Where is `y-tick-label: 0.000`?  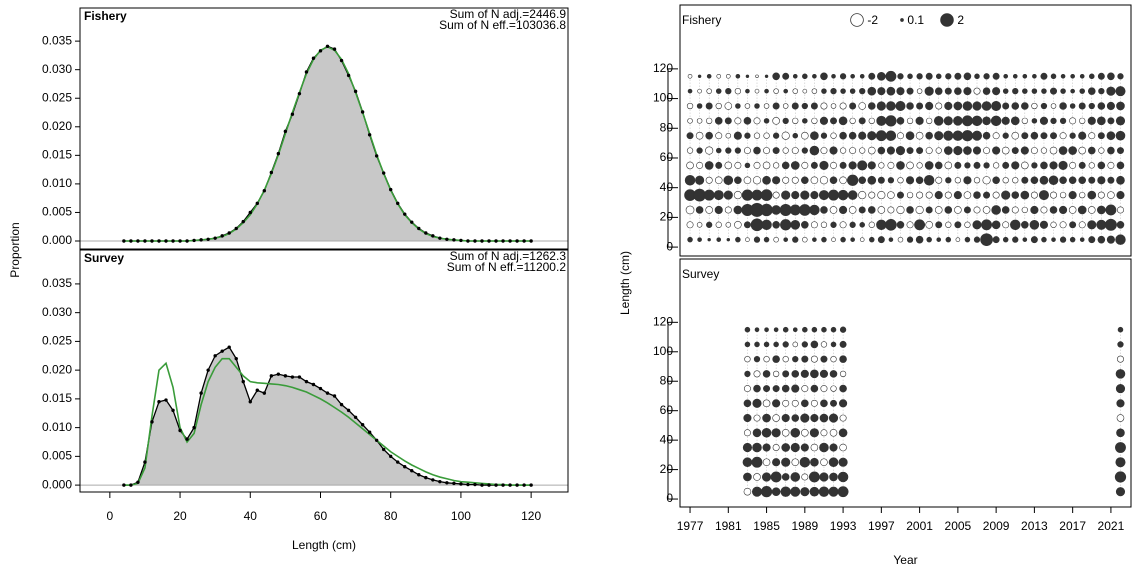
y-tick-label: 0.000 is located at coordinates (57, 484).